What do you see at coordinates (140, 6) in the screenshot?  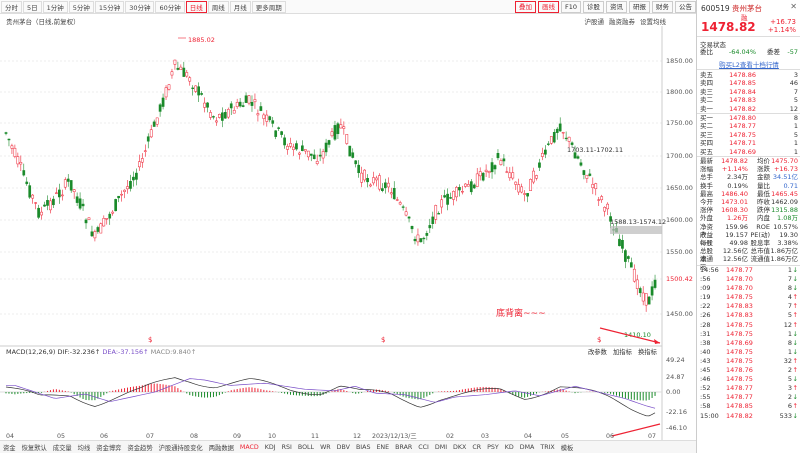 I see `period-tab: 30分钟` at bounding box center [140, 6].